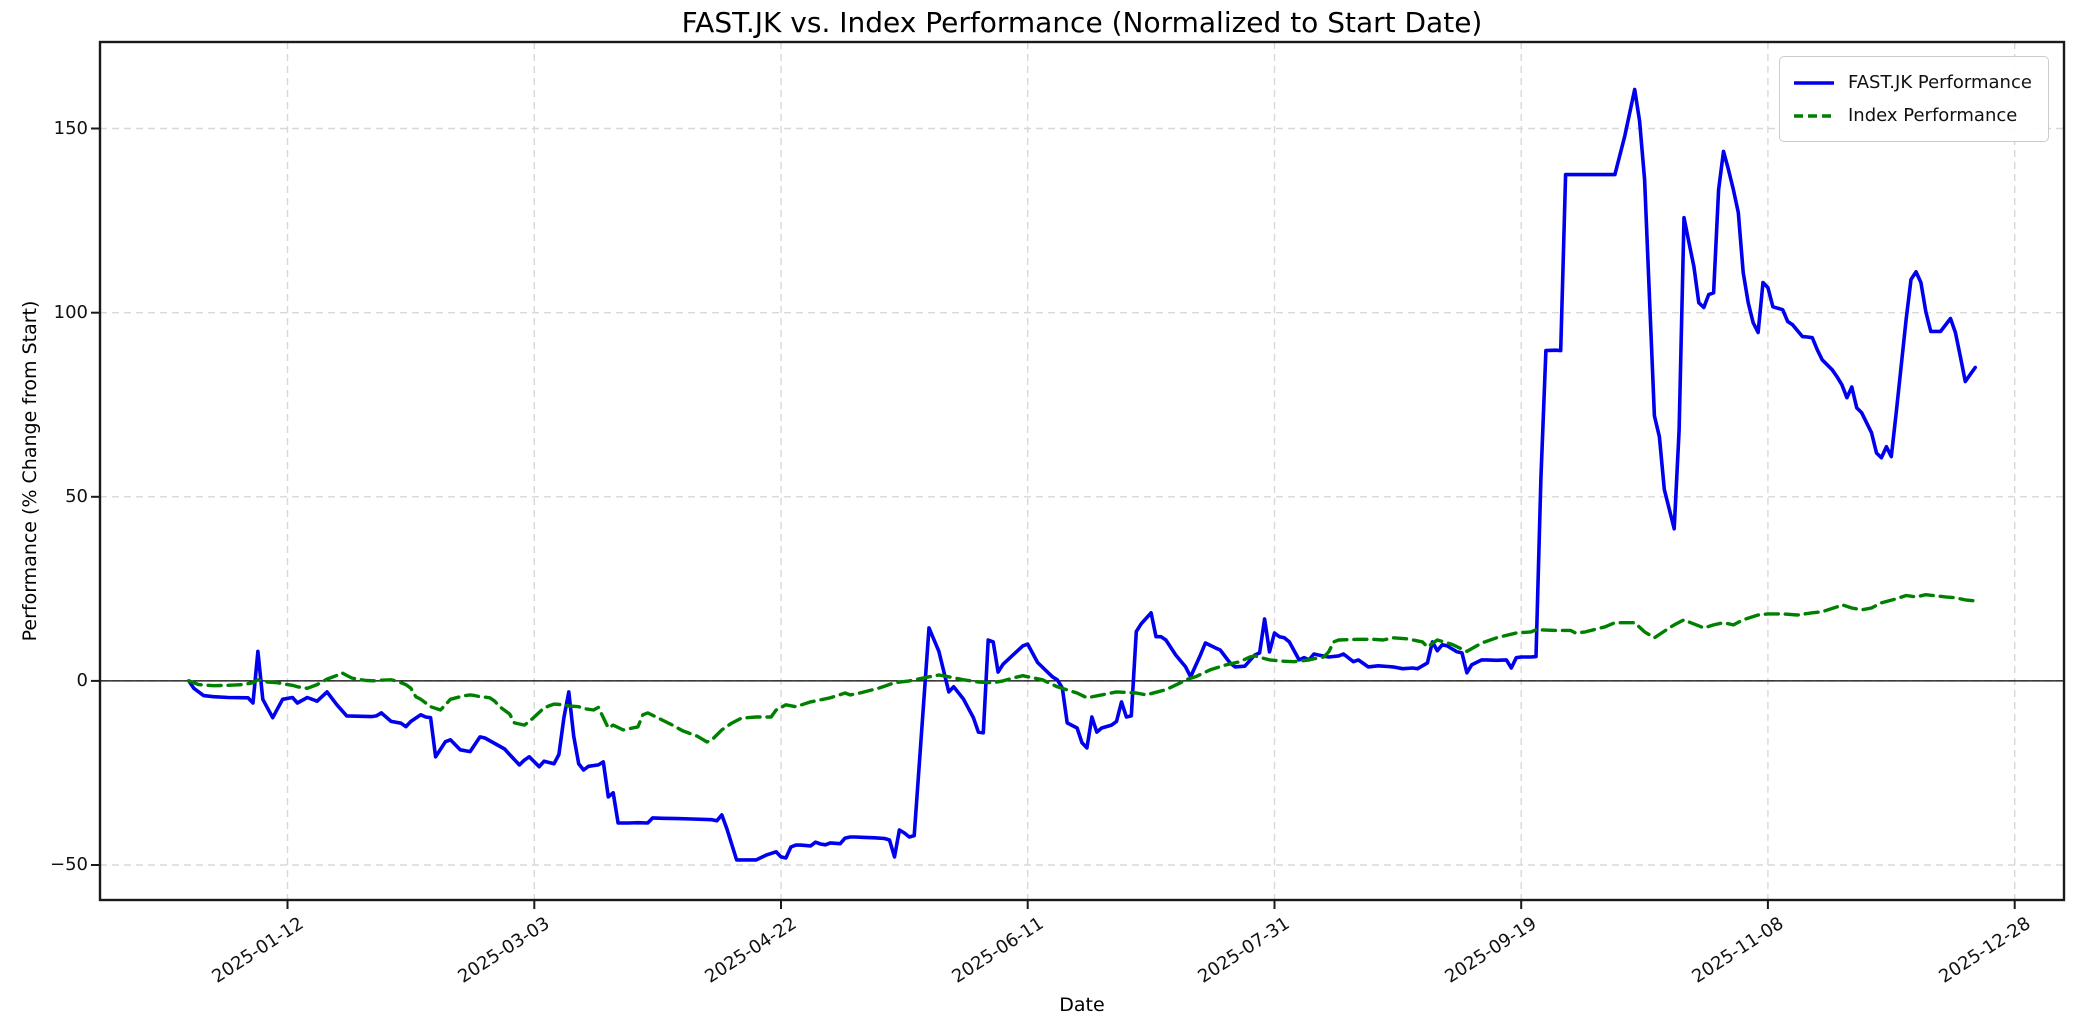 The width and height of the screenshot is (2084, 1035). What do you see at coordinates (1814, 82) in the screenshot?
I see `fastjk-line-swatch` at bounding box center [1814, 82].